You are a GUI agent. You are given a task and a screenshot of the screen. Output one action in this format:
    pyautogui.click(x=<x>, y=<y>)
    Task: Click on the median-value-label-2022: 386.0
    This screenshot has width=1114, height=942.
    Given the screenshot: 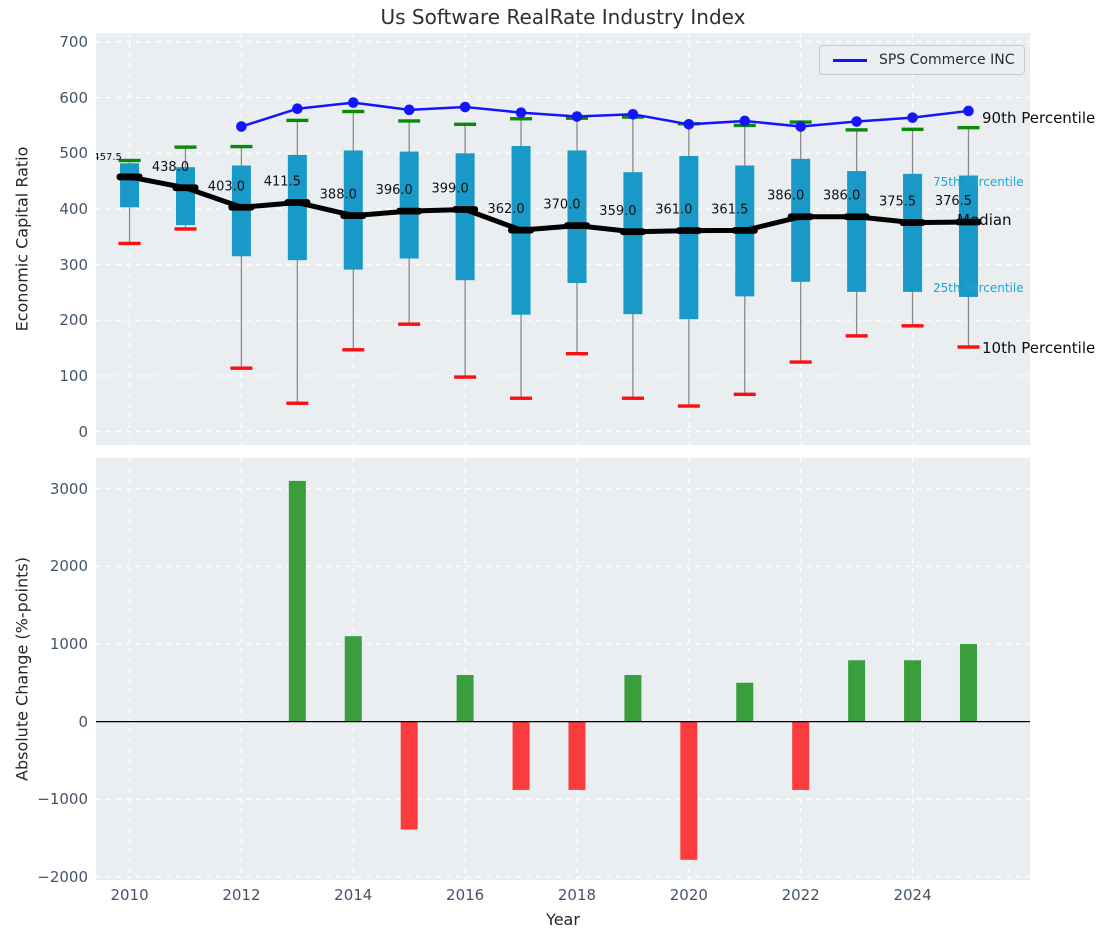 What is the action you would take?
    pyautogui.click(x=785, y=196)
    